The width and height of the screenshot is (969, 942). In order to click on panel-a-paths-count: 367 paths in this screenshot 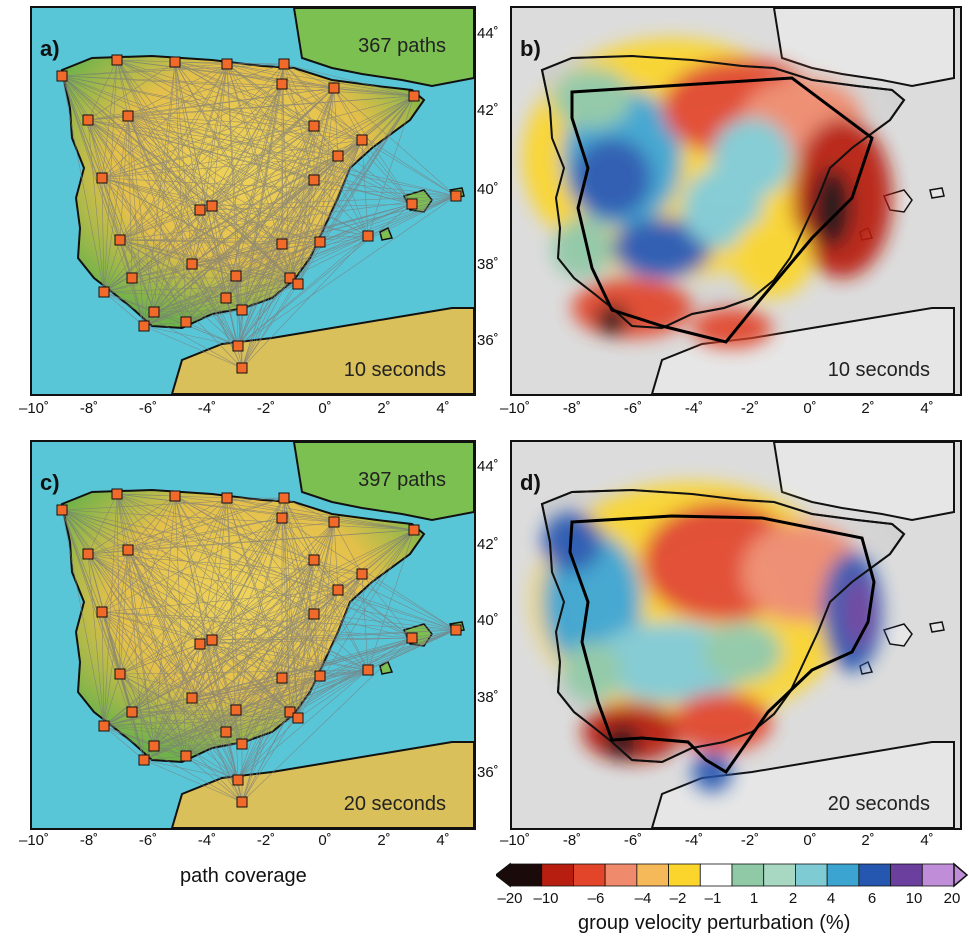, I will do `click(402, 46)`.